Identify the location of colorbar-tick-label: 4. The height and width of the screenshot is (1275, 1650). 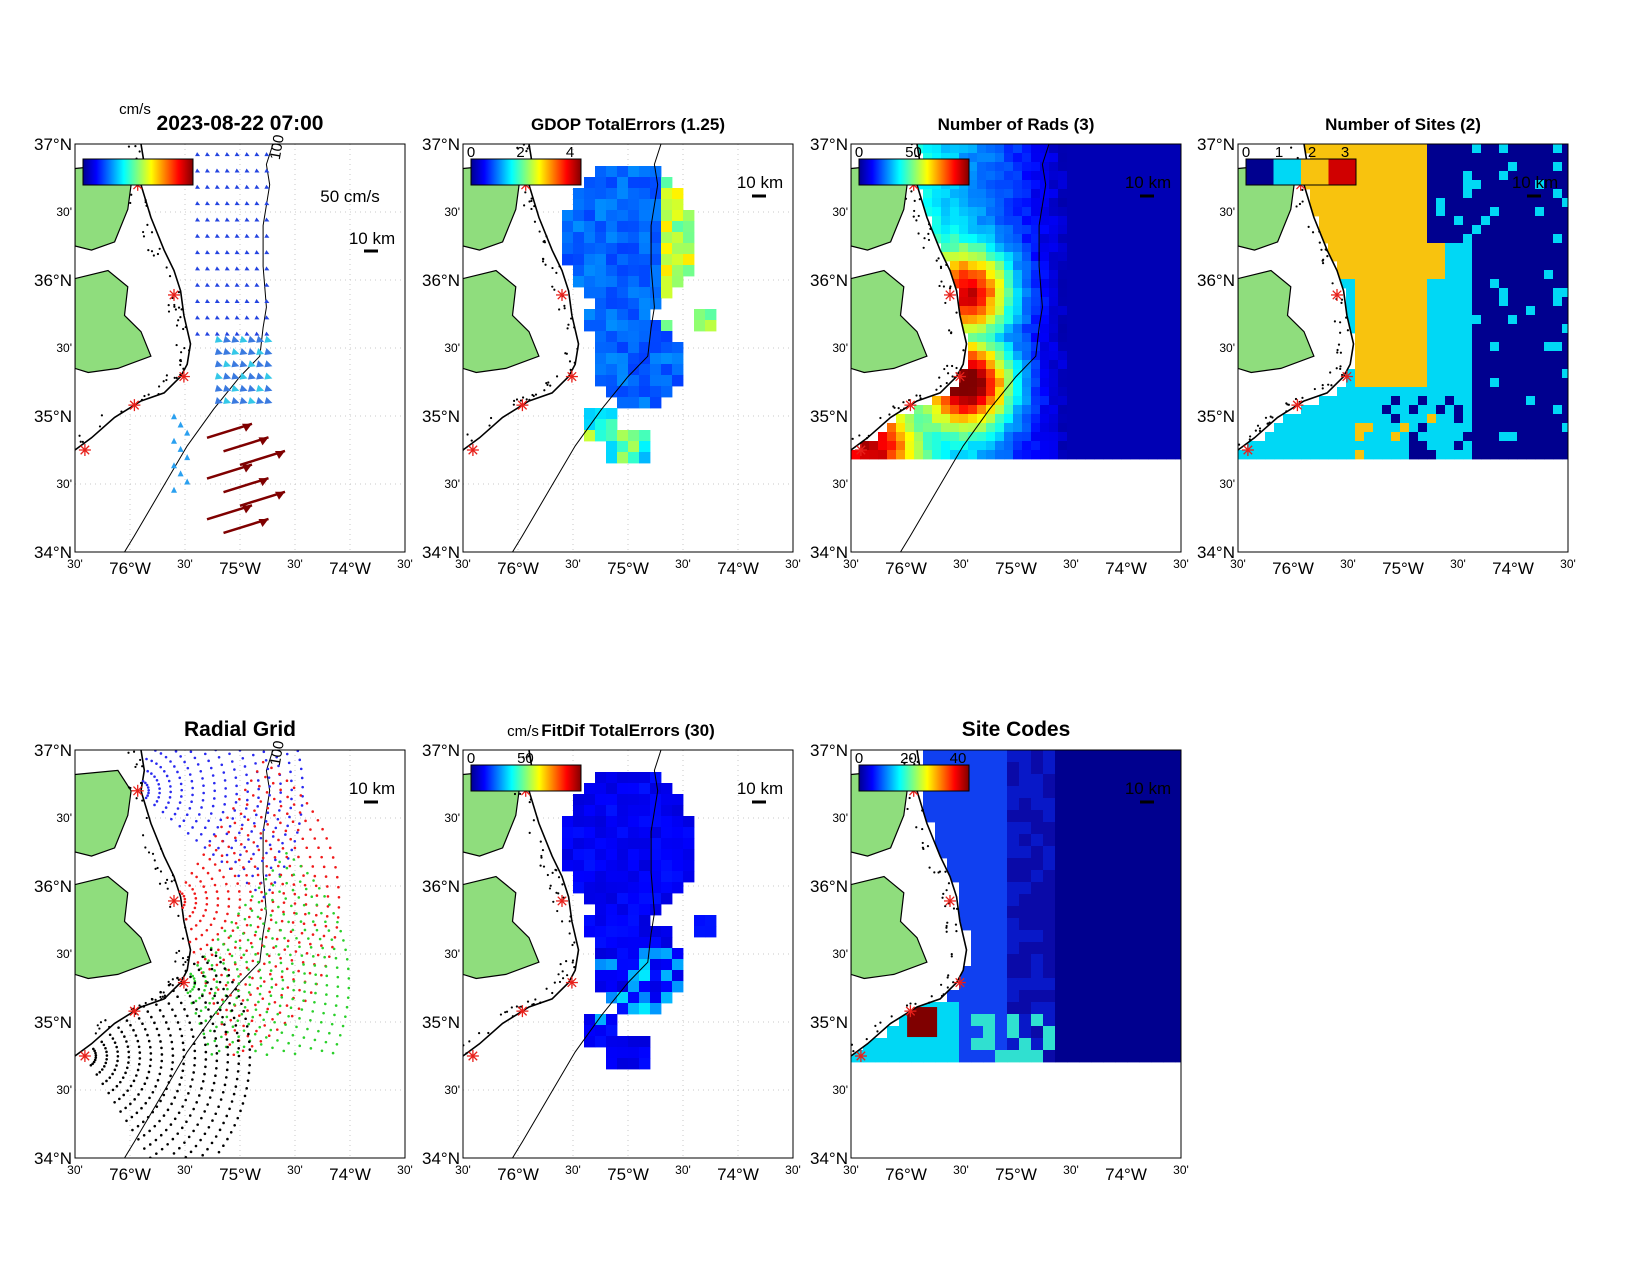
(570, 152).